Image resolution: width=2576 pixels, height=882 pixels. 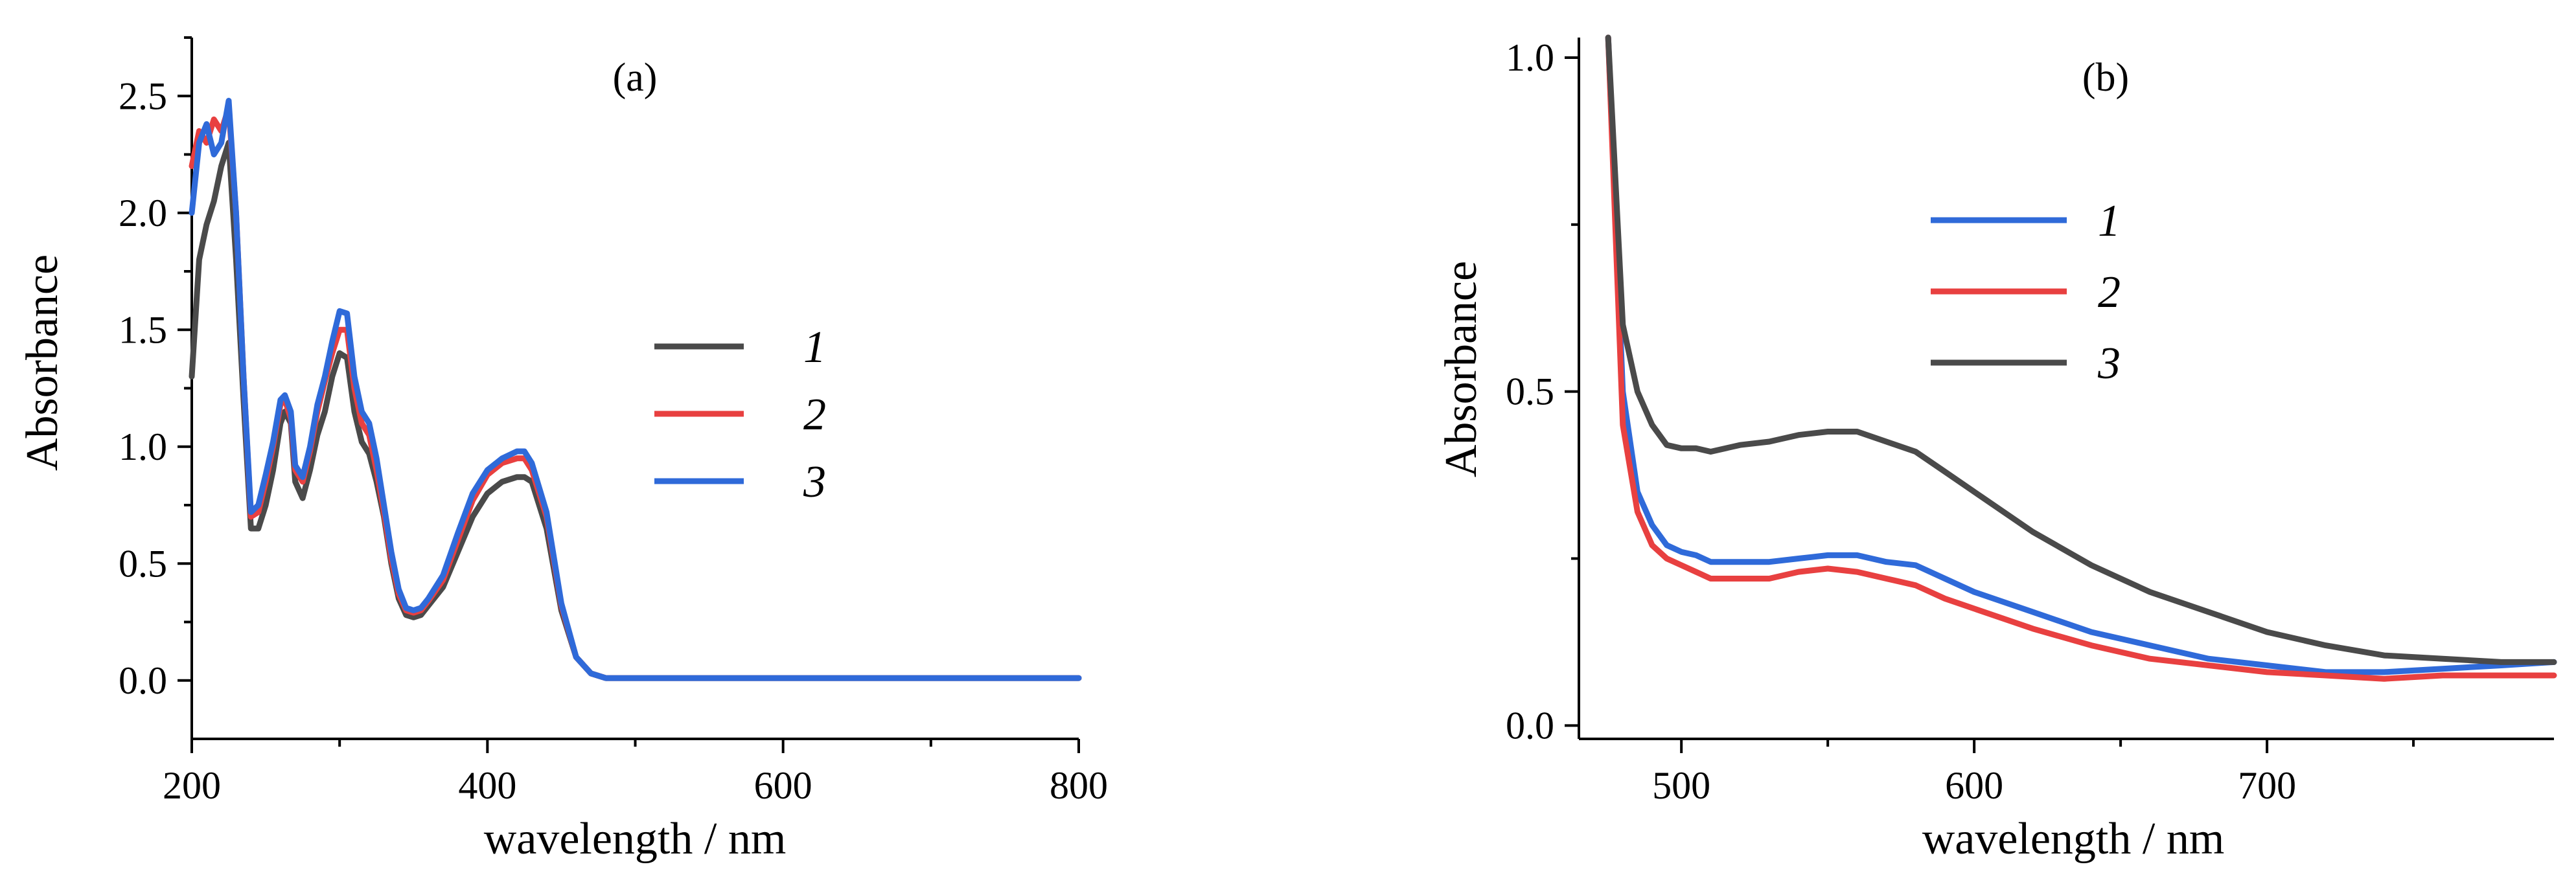 What do you see at coordinates (143, 329) in the screenshot?
I see `panel-a-y-tick-label: 1.5` at bounding box center [143, 329].